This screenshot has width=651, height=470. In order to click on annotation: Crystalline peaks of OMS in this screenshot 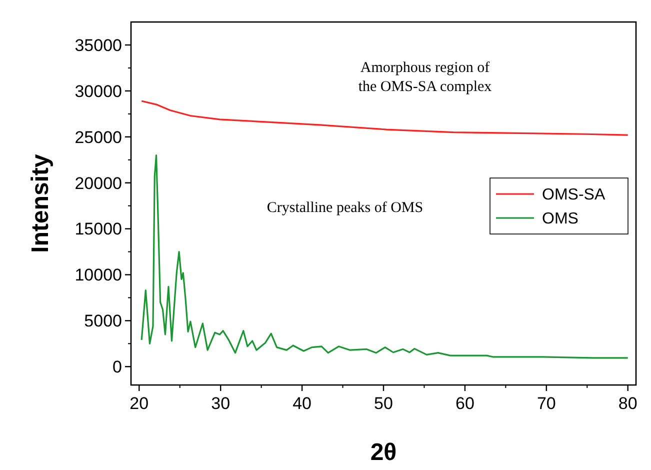, I will do `click(345, 208)`.